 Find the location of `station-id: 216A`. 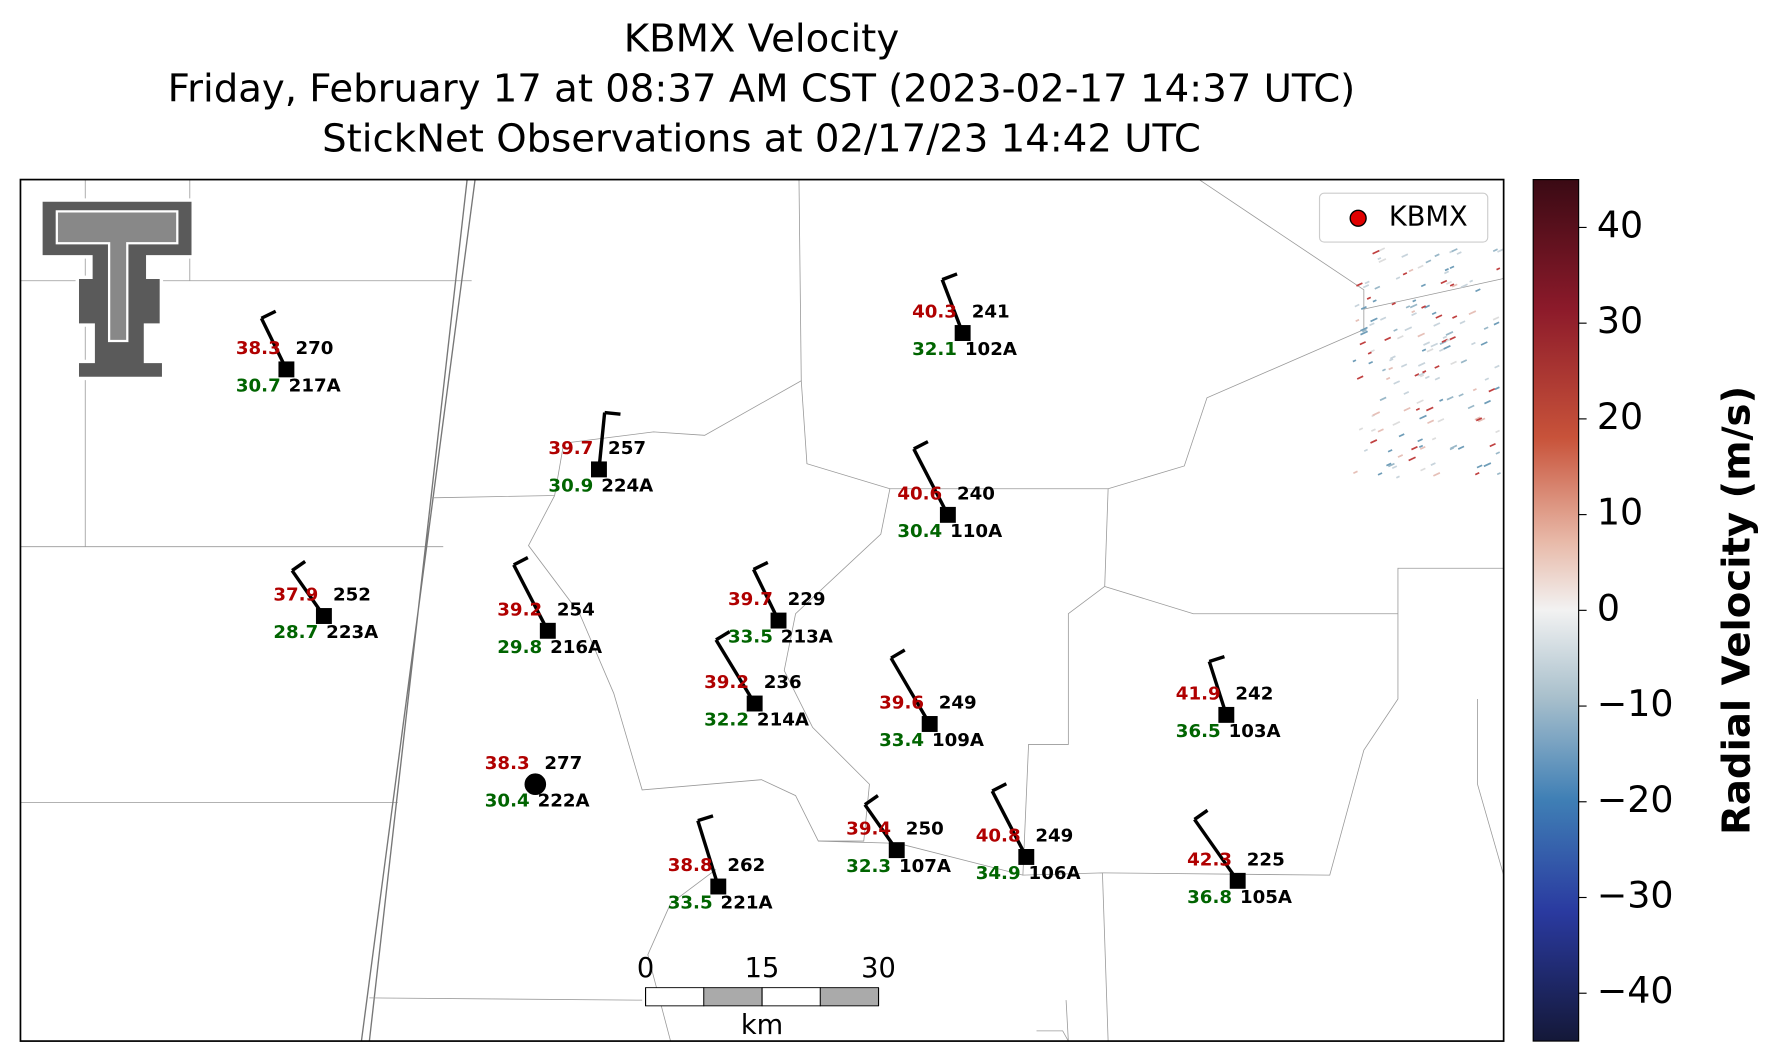

station-id: 216A is located at coordinates (576, 647).